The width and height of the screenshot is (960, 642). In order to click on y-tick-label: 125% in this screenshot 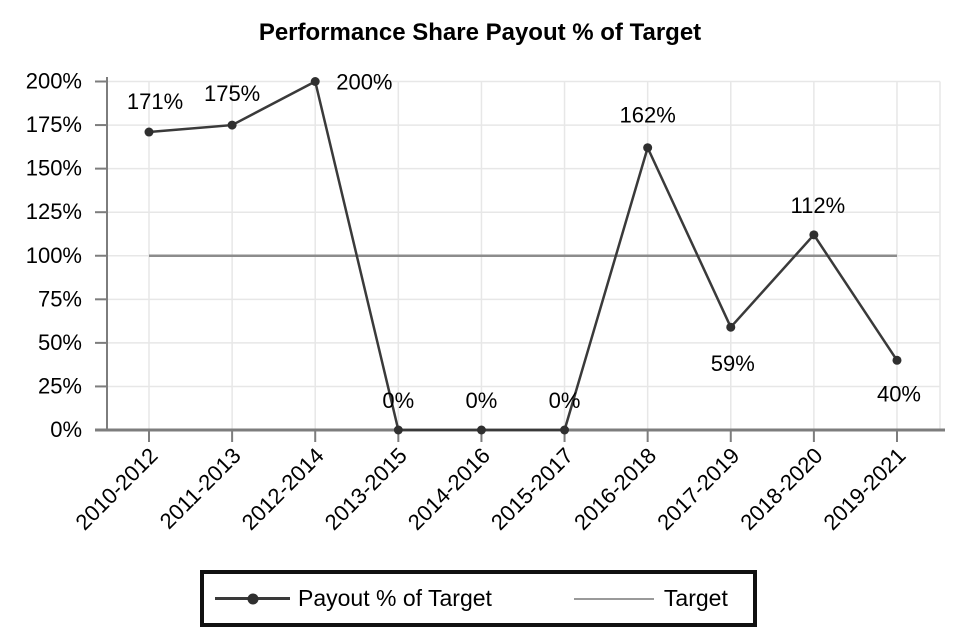, I will do `click(54, 211)`.